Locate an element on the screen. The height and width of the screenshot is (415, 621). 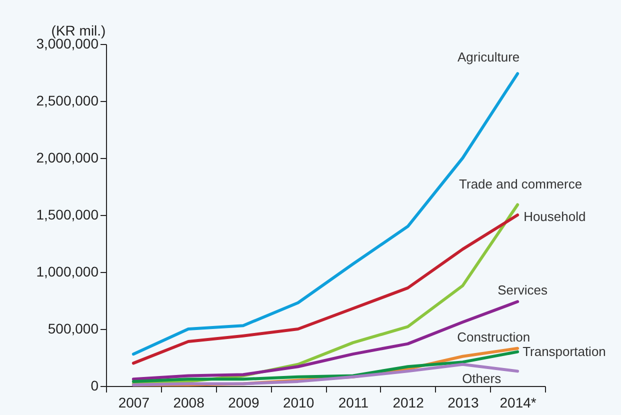
x-tick-label: 2014* is located at coordinates (518, 402).